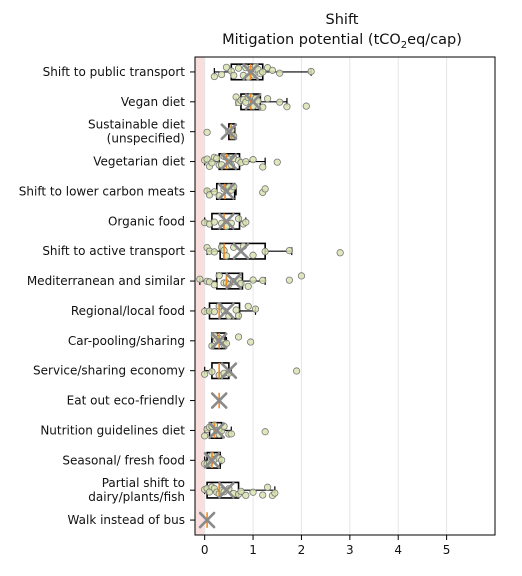 The height and width of the screenshot is (576, 522). Describe the element at coordinates (200, 296) in the screenshot. I see `zero-band` at that location.